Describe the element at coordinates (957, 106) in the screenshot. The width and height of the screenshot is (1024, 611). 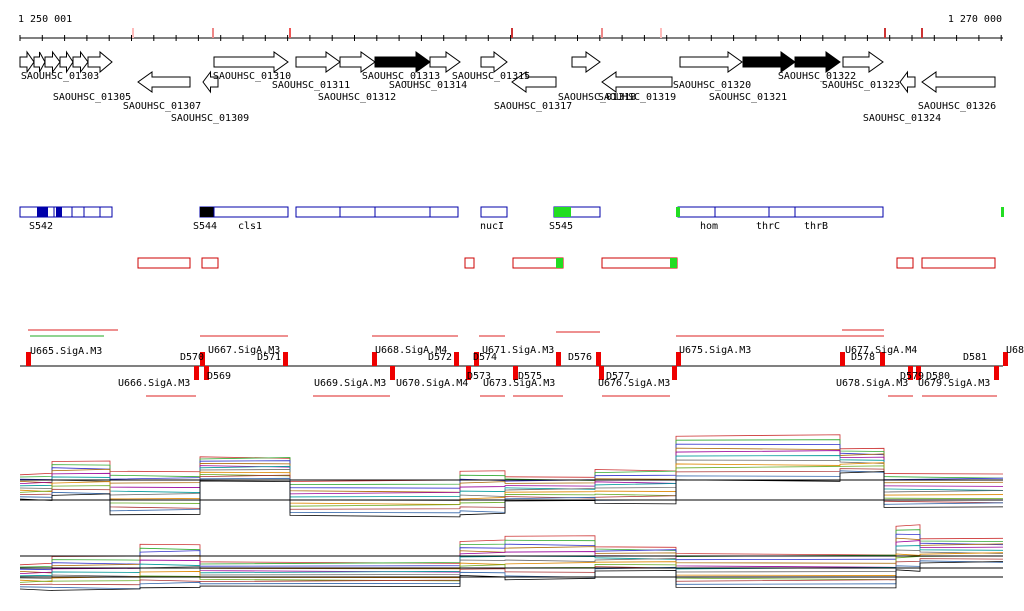
I see `gene-label: SAOUHSC_01326` at that location.